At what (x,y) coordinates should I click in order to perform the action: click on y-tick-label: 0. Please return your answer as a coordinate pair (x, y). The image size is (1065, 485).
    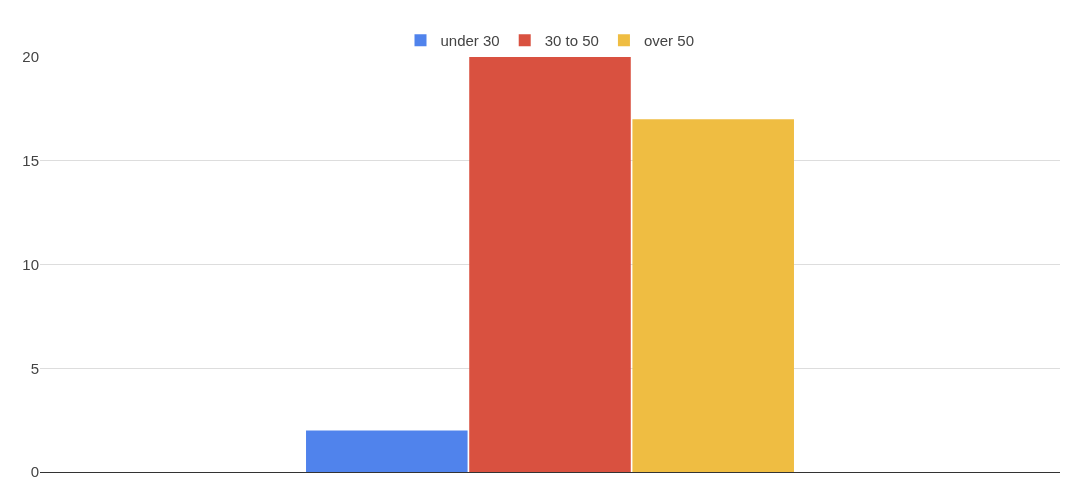
    Looking at the image, I should click on (34, 472).